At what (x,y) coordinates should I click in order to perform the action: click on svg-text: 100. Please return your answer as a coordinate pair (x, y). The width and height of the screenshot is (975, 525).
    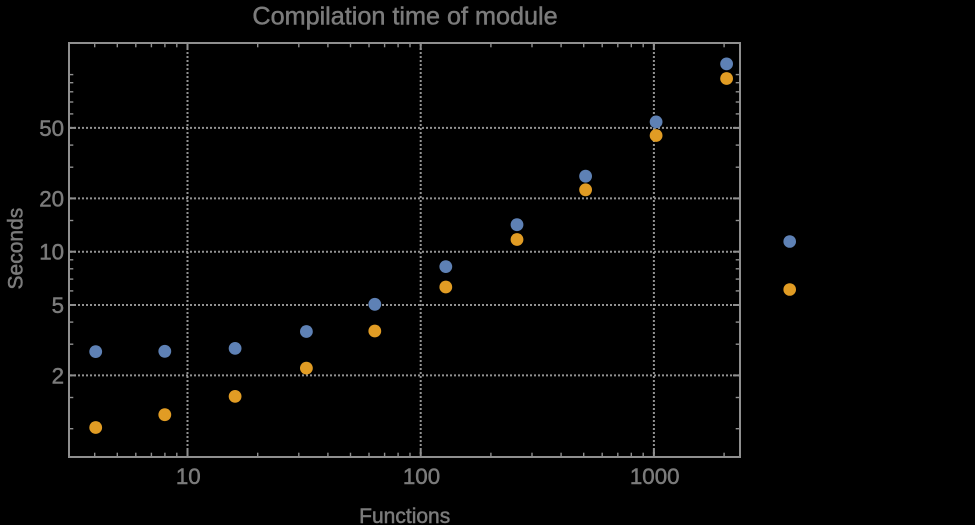
    Looking at the image, I should click on (421, 476).